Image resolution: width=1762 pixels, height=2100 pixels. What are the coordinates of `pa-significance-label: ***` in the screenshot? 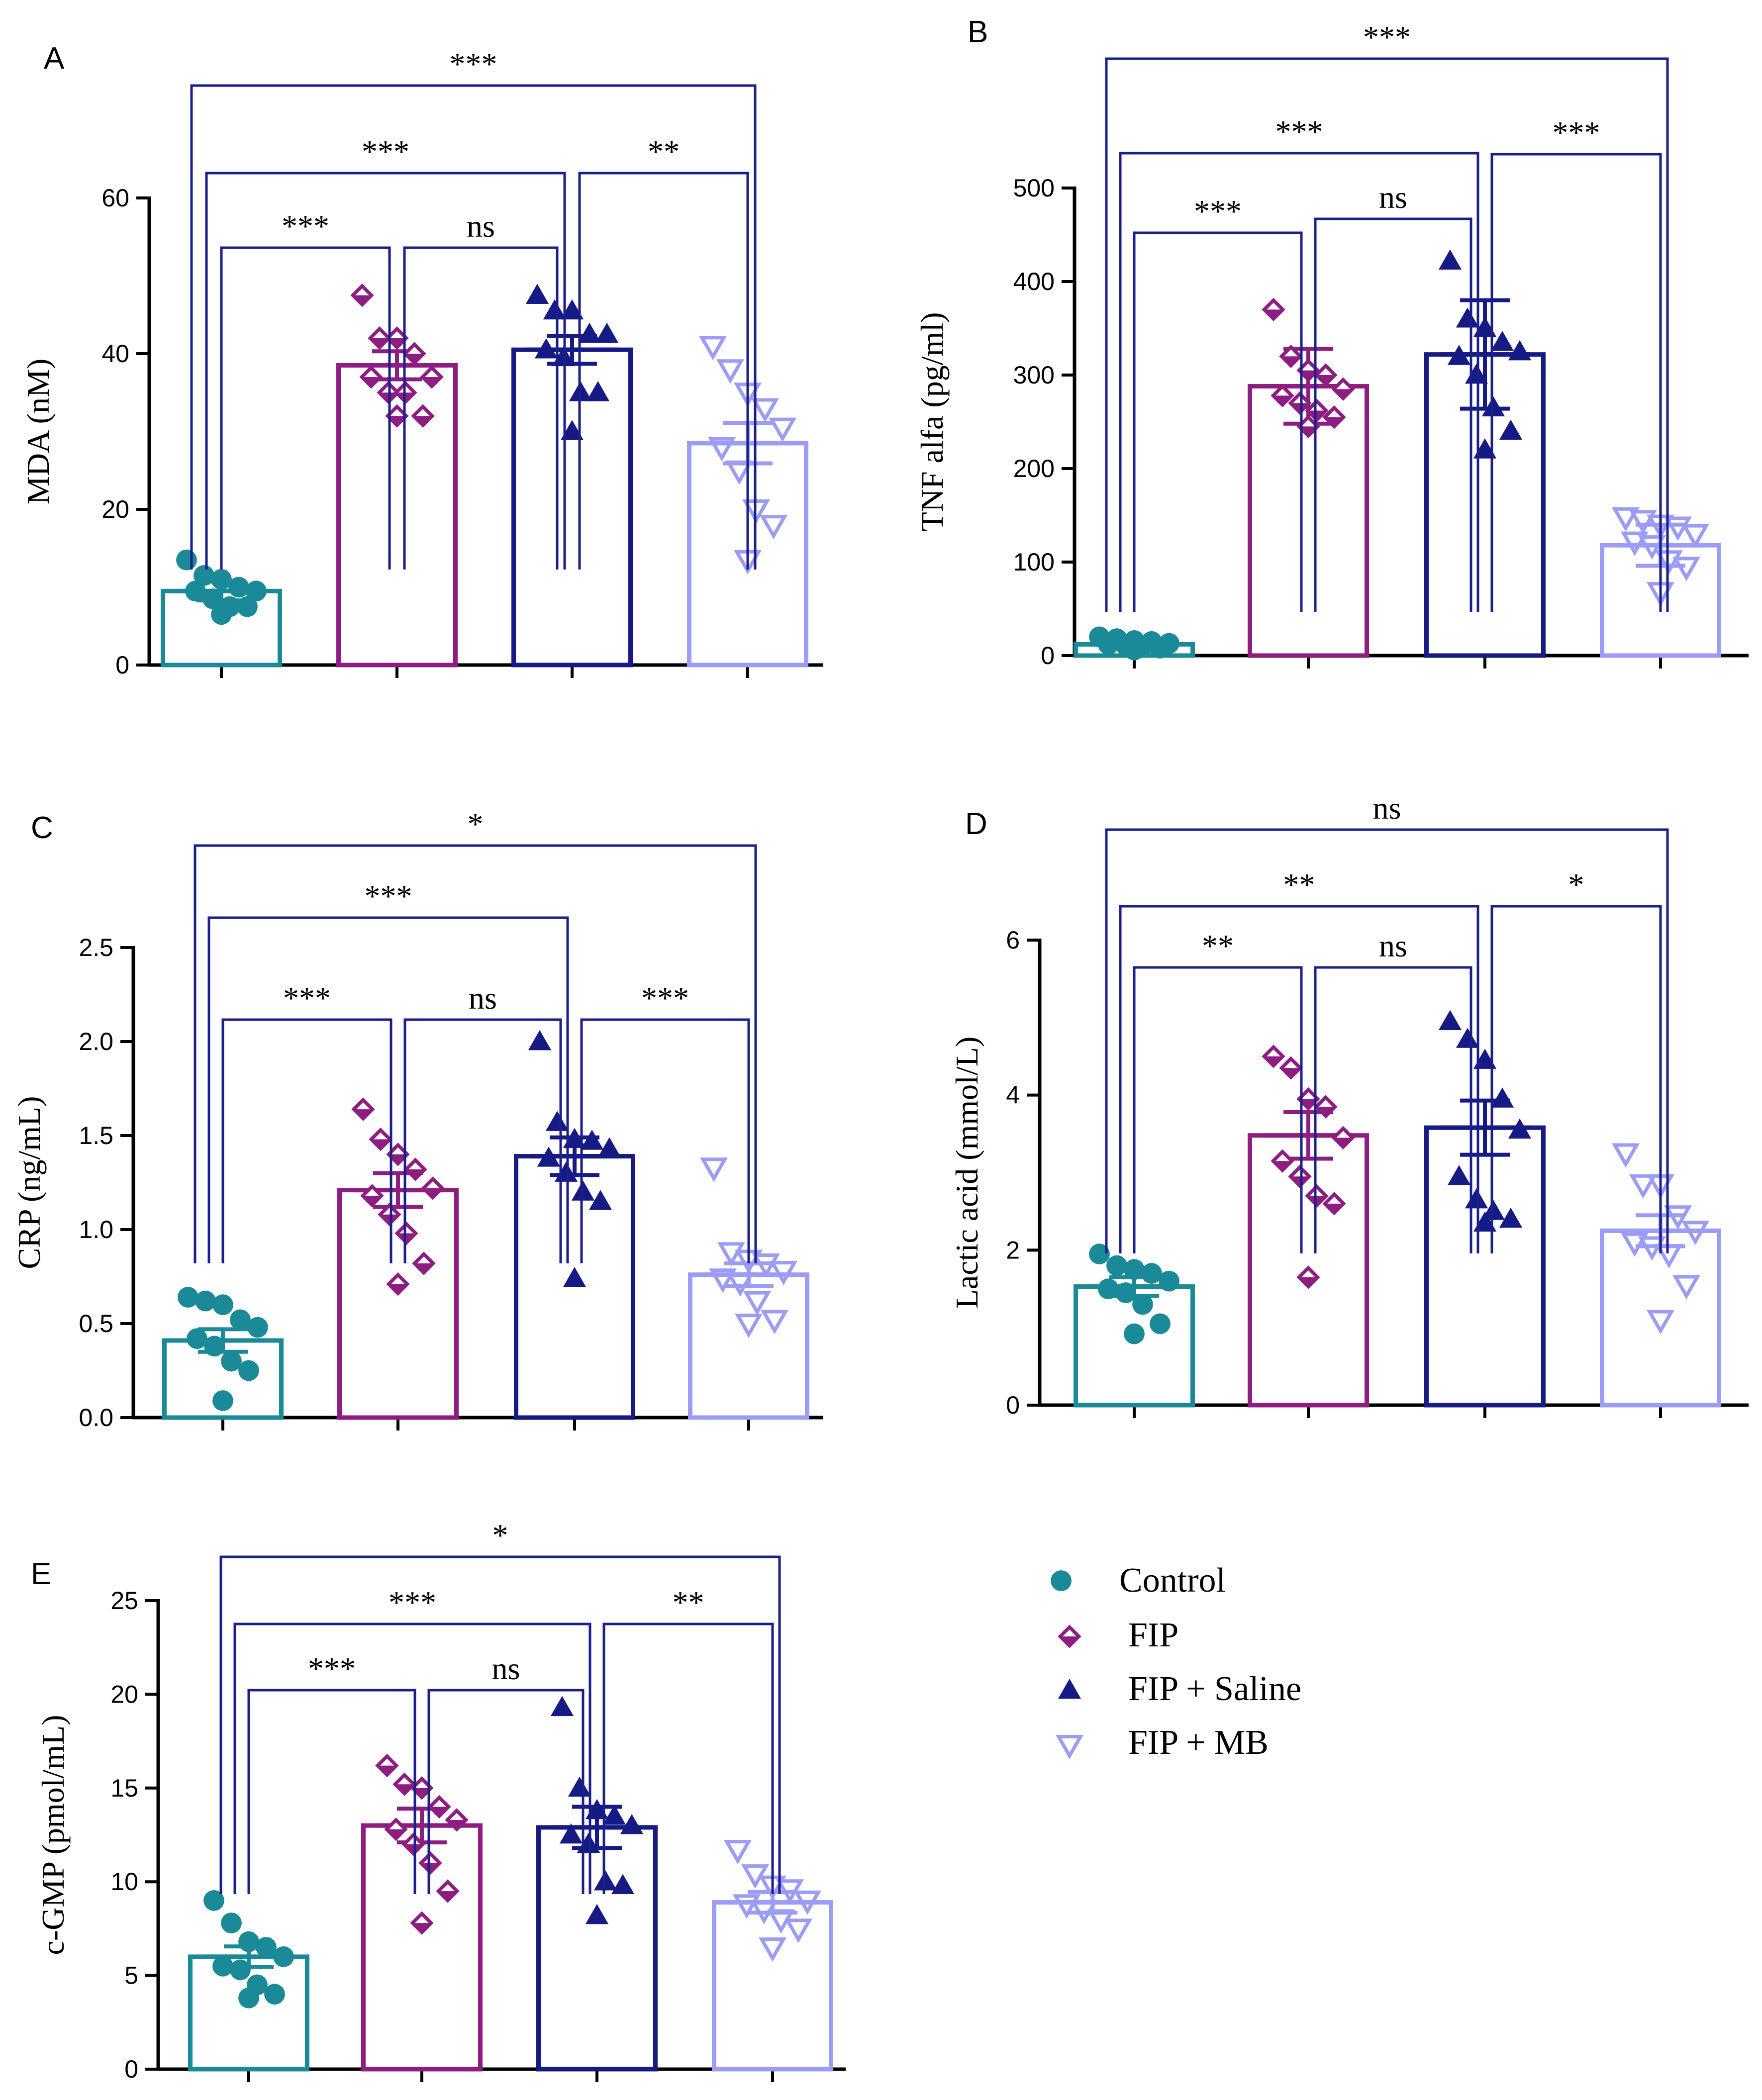 It's located at (305, 226).